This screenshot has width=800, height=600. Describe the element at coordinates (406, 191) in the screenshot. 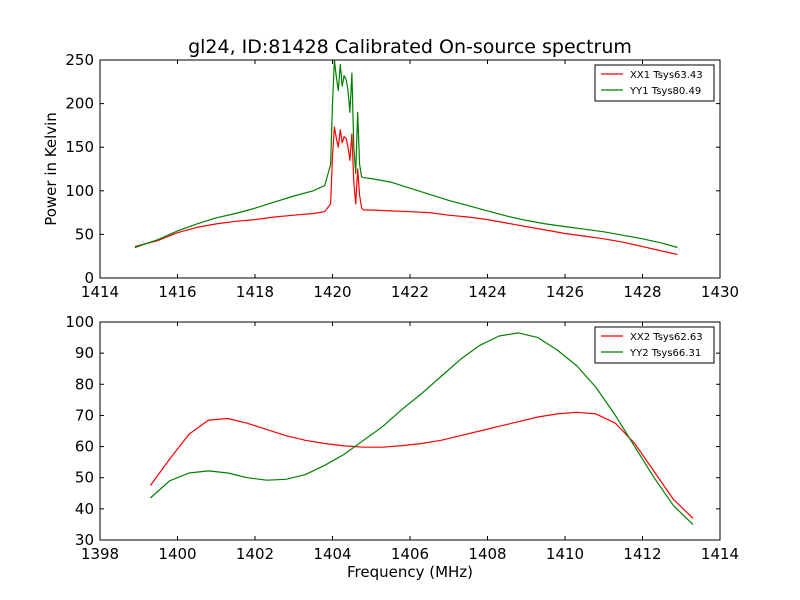

I see `top-series-line-xx1` at that location.